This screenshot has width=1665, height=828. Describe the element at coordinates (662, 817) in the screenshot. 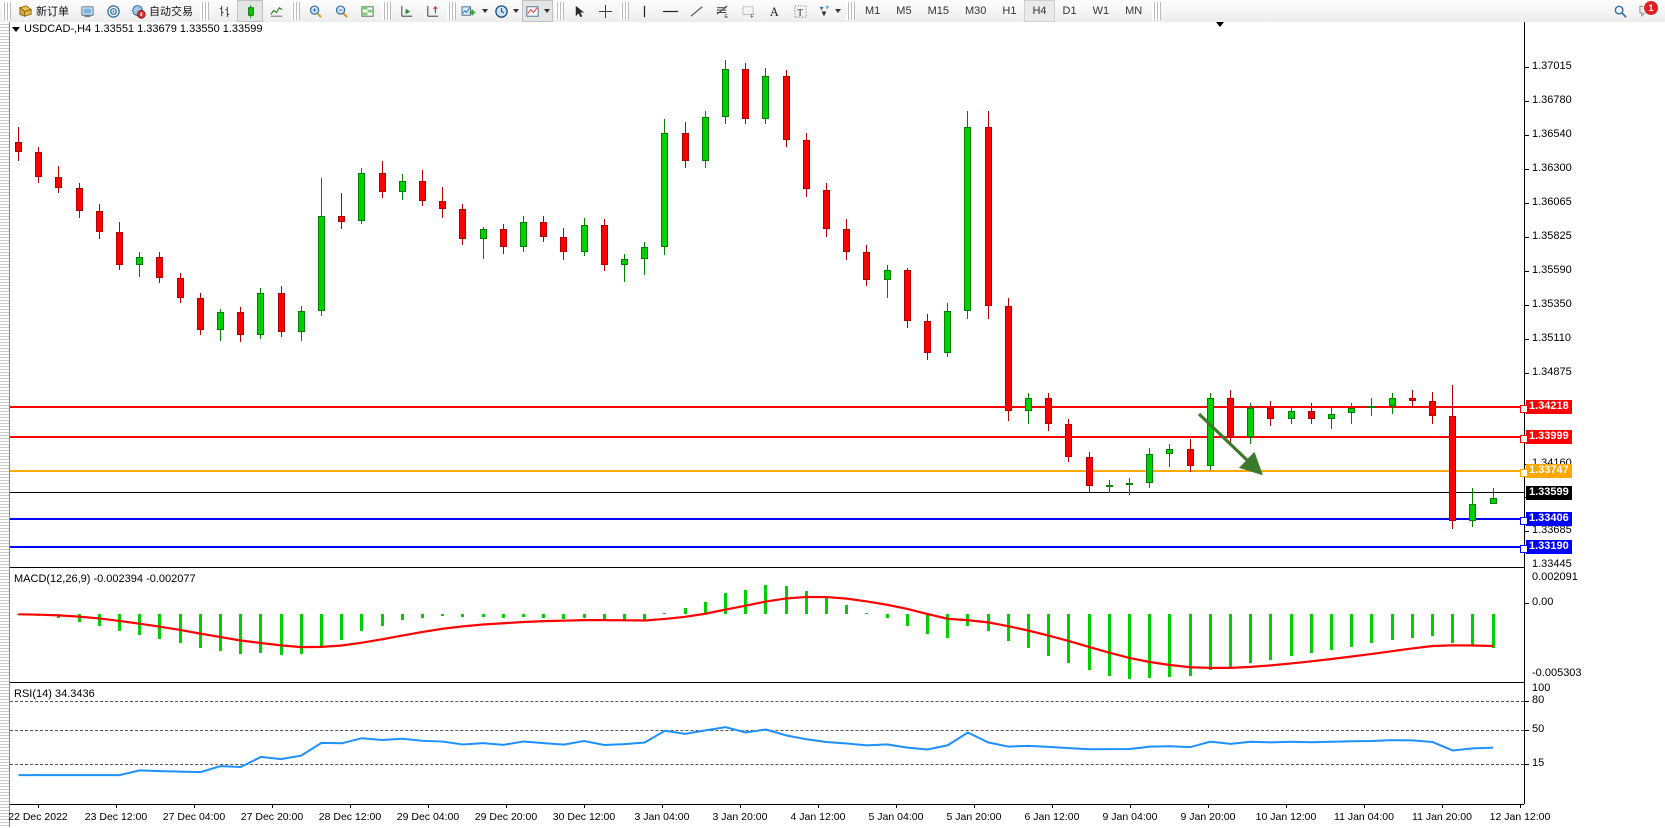

I see `time-axis-label: 3 Jan 04:00` at that location.